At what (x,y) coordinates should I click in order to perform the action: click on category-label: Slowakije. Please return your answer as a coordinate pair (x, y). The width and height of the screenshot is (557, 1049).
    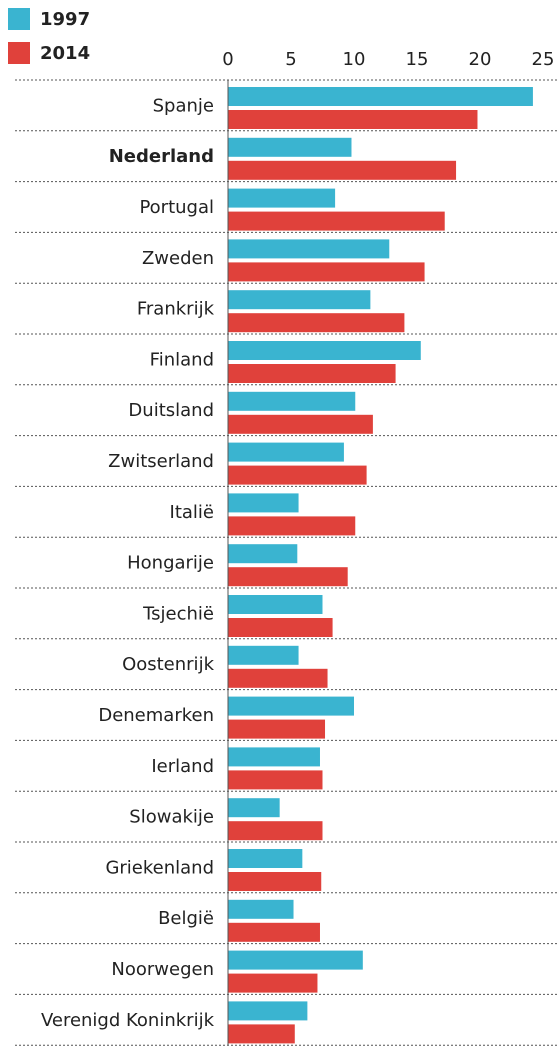
    Looking at the image, I should click on (171, 817).